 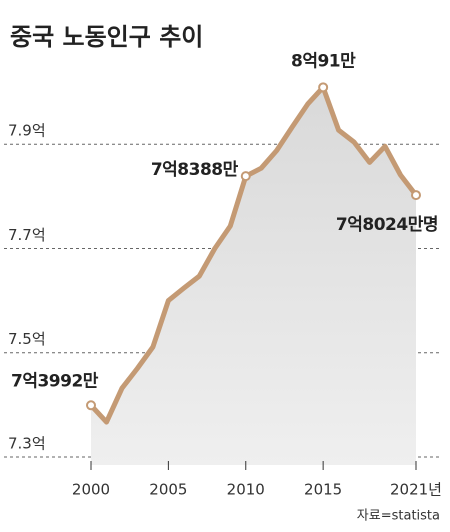 What do you see at coordinates (27, 131) in the screenshot?
I see `y-tick-label: 7.9억` at bounding box center [27, 131].